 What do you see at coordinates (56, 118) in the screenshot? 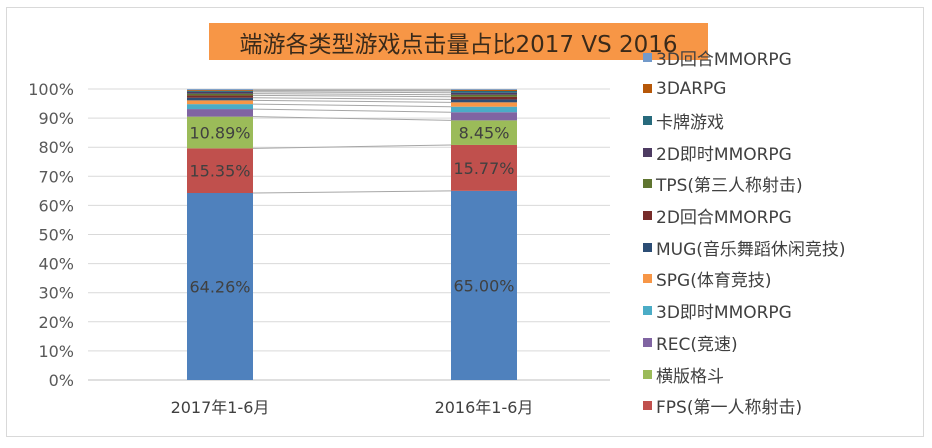
I see `y-tick-label: 90%` at bounding box center [56, 118].